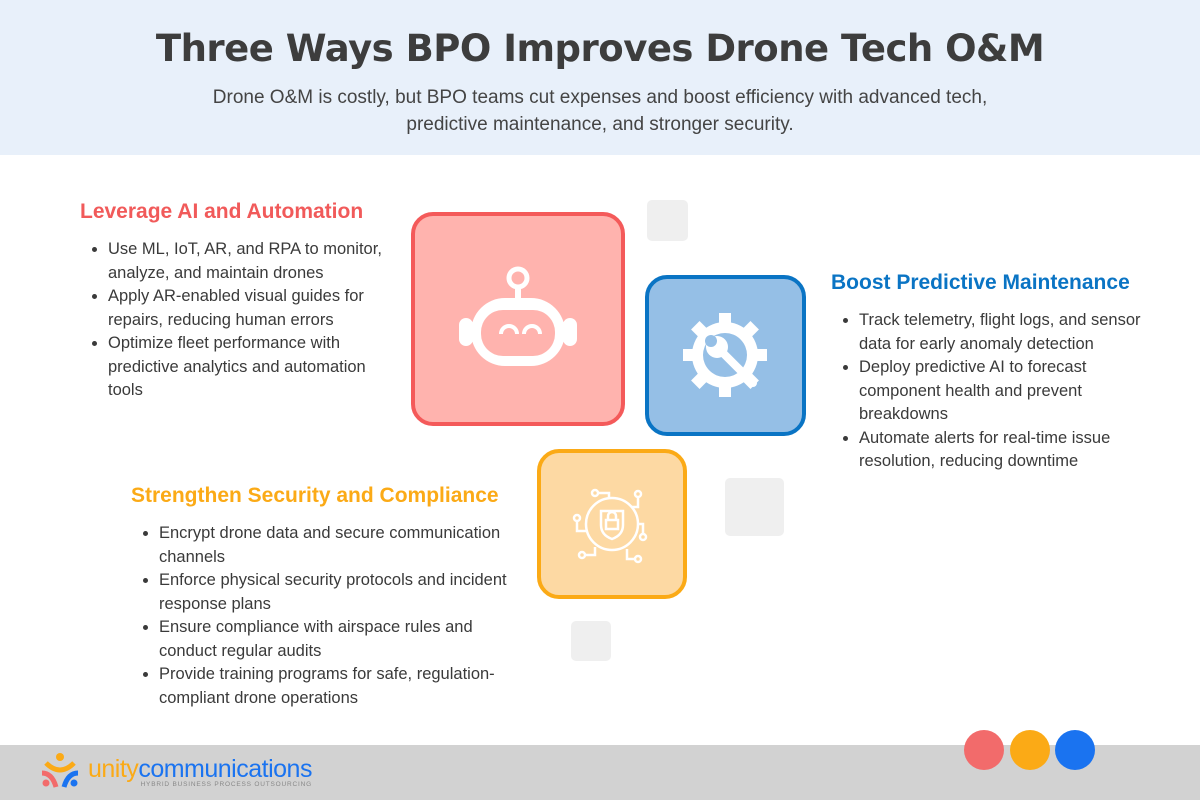 This screenshot has height=800, width=1200. I want to click on security-lock-circuit-icon, so click(610, 526).